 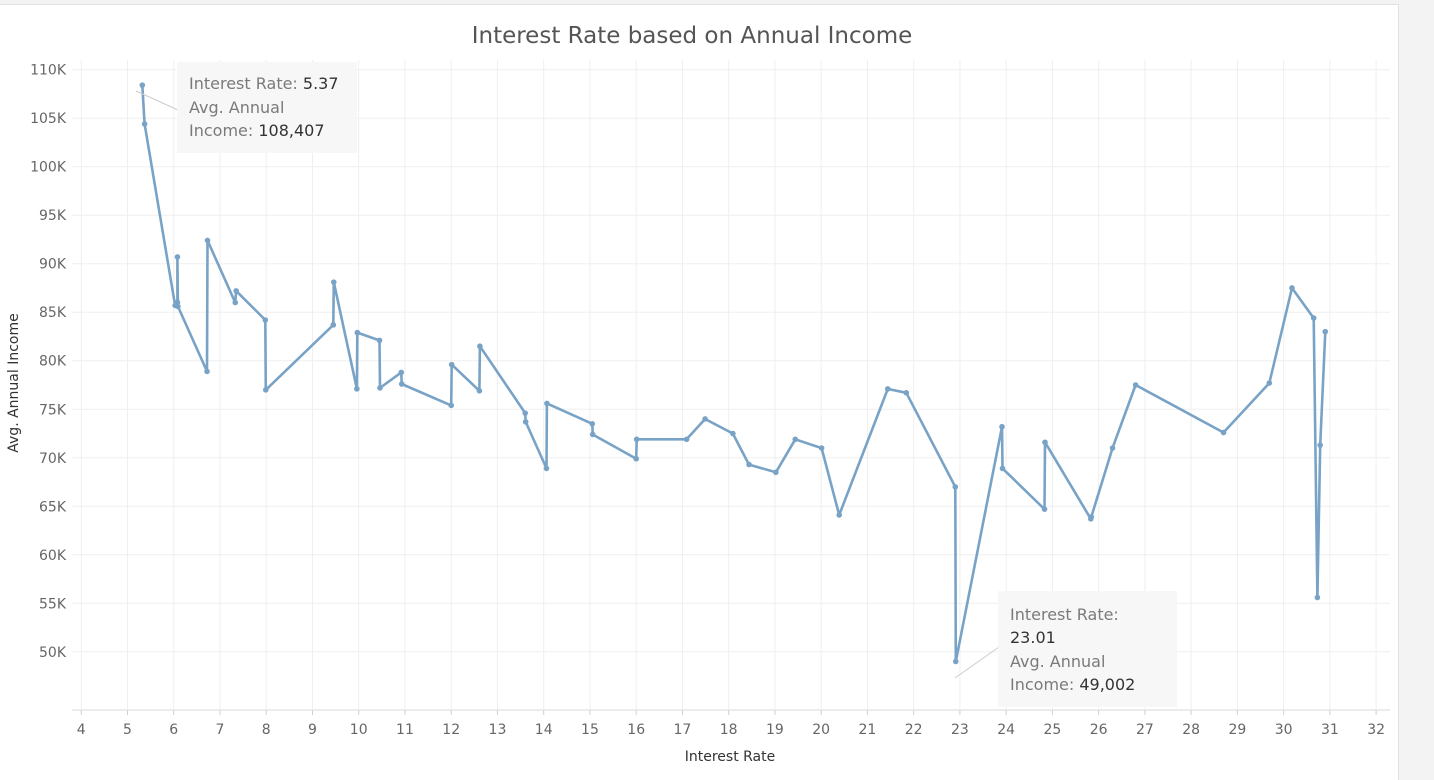 What do you see at coordinates (1191, 730) in the screenshot?
I see `x-tick-label: 28` at bounding box center [1191, 730].